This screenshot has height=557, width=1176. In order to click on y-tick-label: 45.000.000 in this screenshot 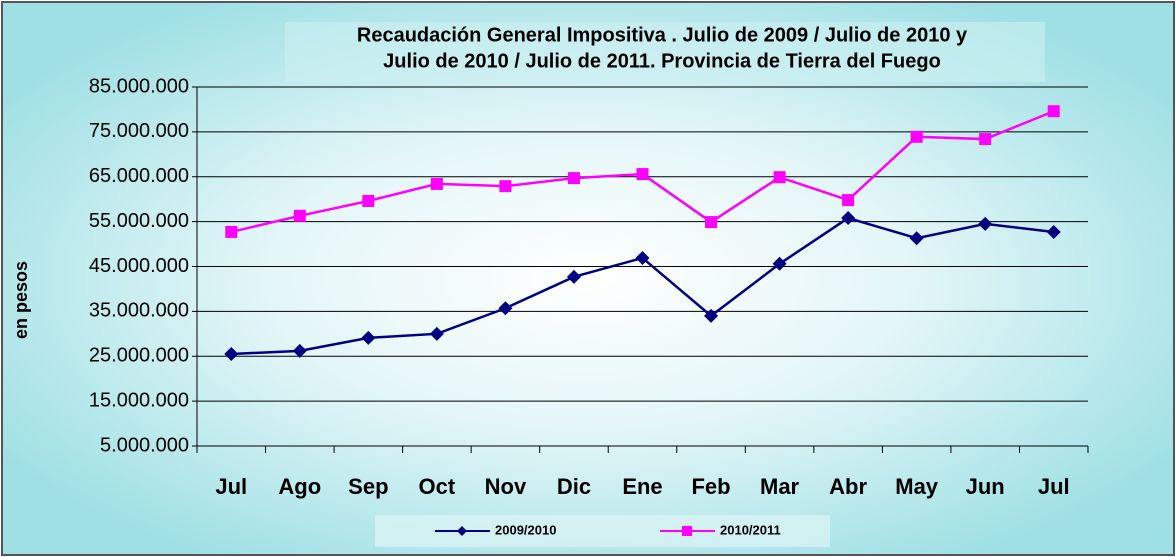, I will do `click(139, 266)`.